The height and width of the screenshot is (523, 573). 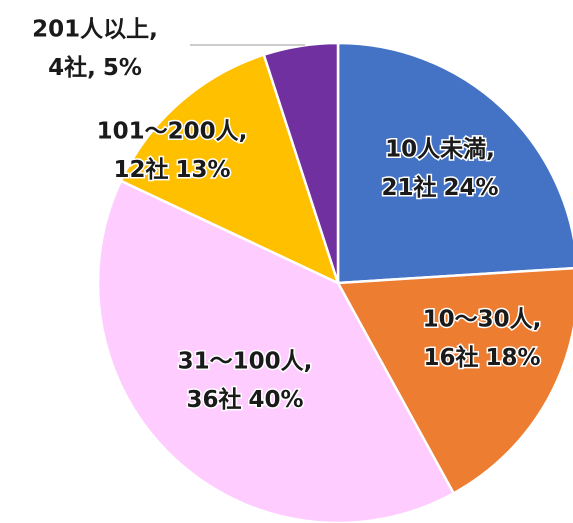 I want to click on count-label: 21社, so click(x=408, y=187).